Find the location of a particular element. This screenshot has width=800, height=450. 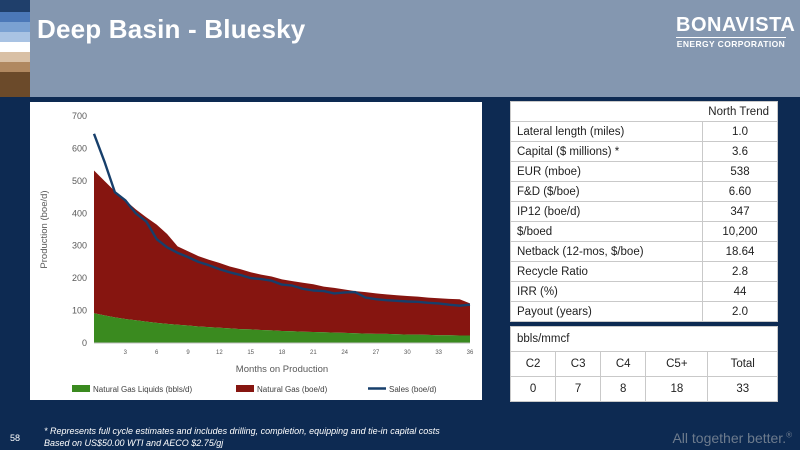

table1-row: EUR (mboe) 538 is located at coordinates (644, 171).